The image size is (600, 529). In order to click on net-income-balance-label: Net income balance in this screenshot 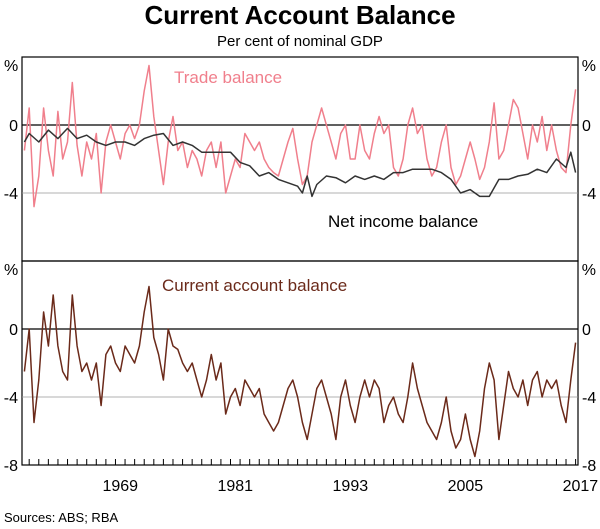, I will do `click(403, 221)`.